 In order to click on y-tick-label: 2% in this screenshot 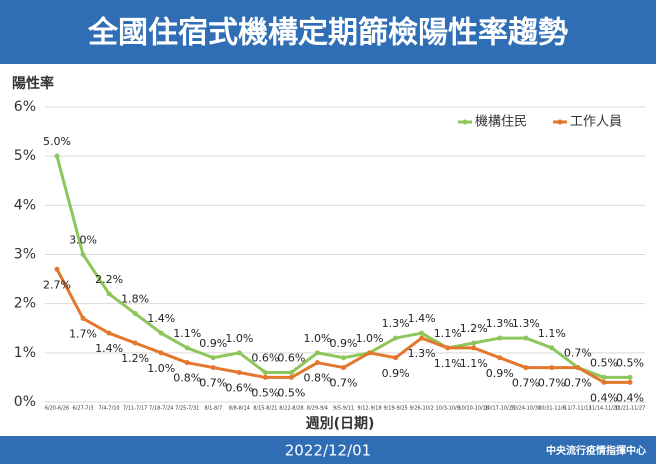, I will do `click(25, 304)`.